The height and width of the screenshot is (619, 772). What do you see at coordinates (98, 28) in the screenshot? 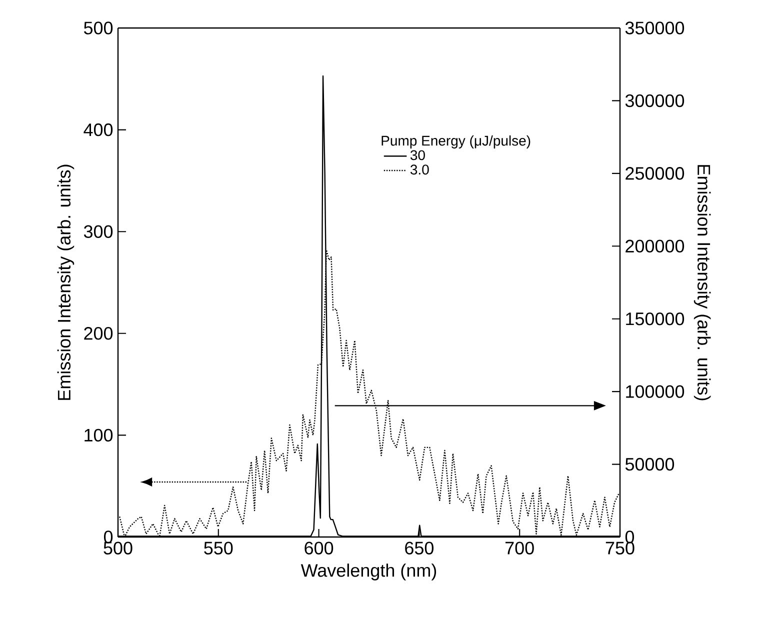
I see `y-tick-label: 500` at bounding box center [98, 28].